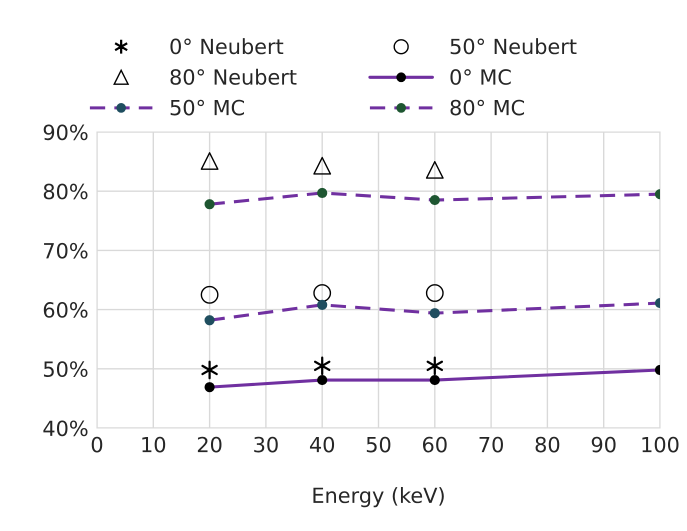  I want to click on x-tick-label: 90, so click(604, 444).